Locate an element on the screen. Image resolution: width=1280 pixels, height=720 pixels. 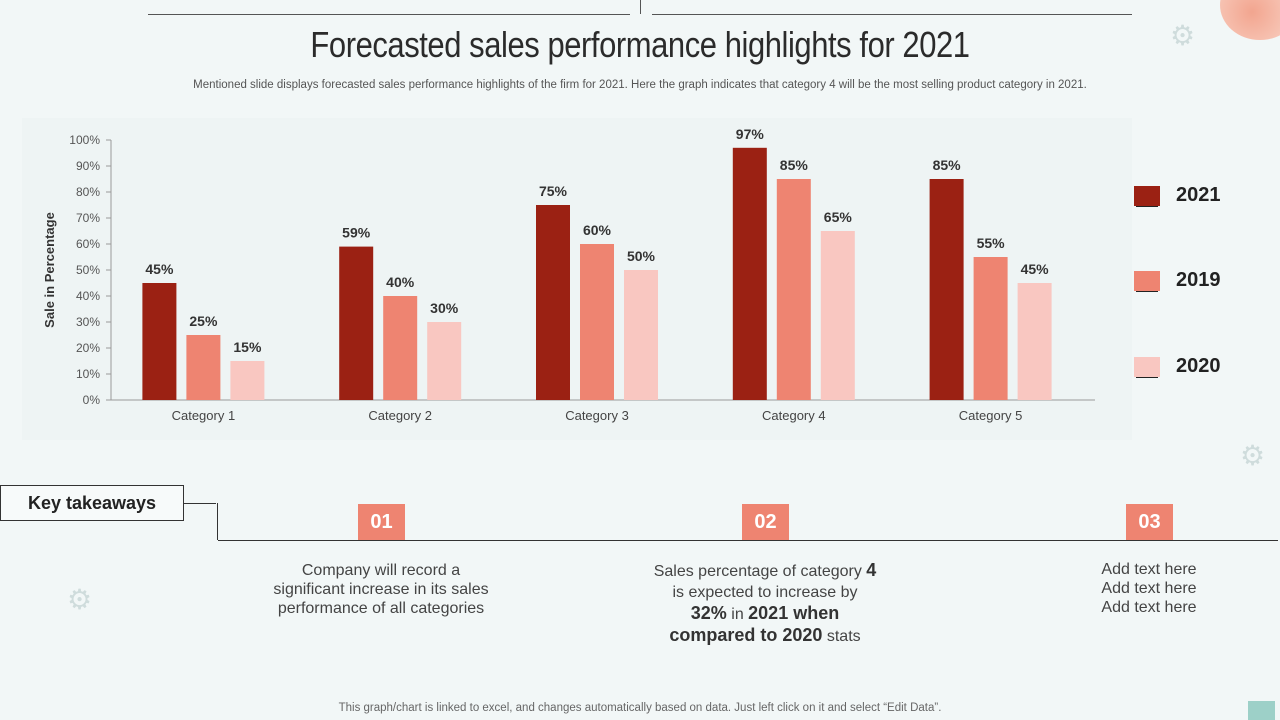
legend-item-2020: 2020 is located at coordinates (1177, 366).